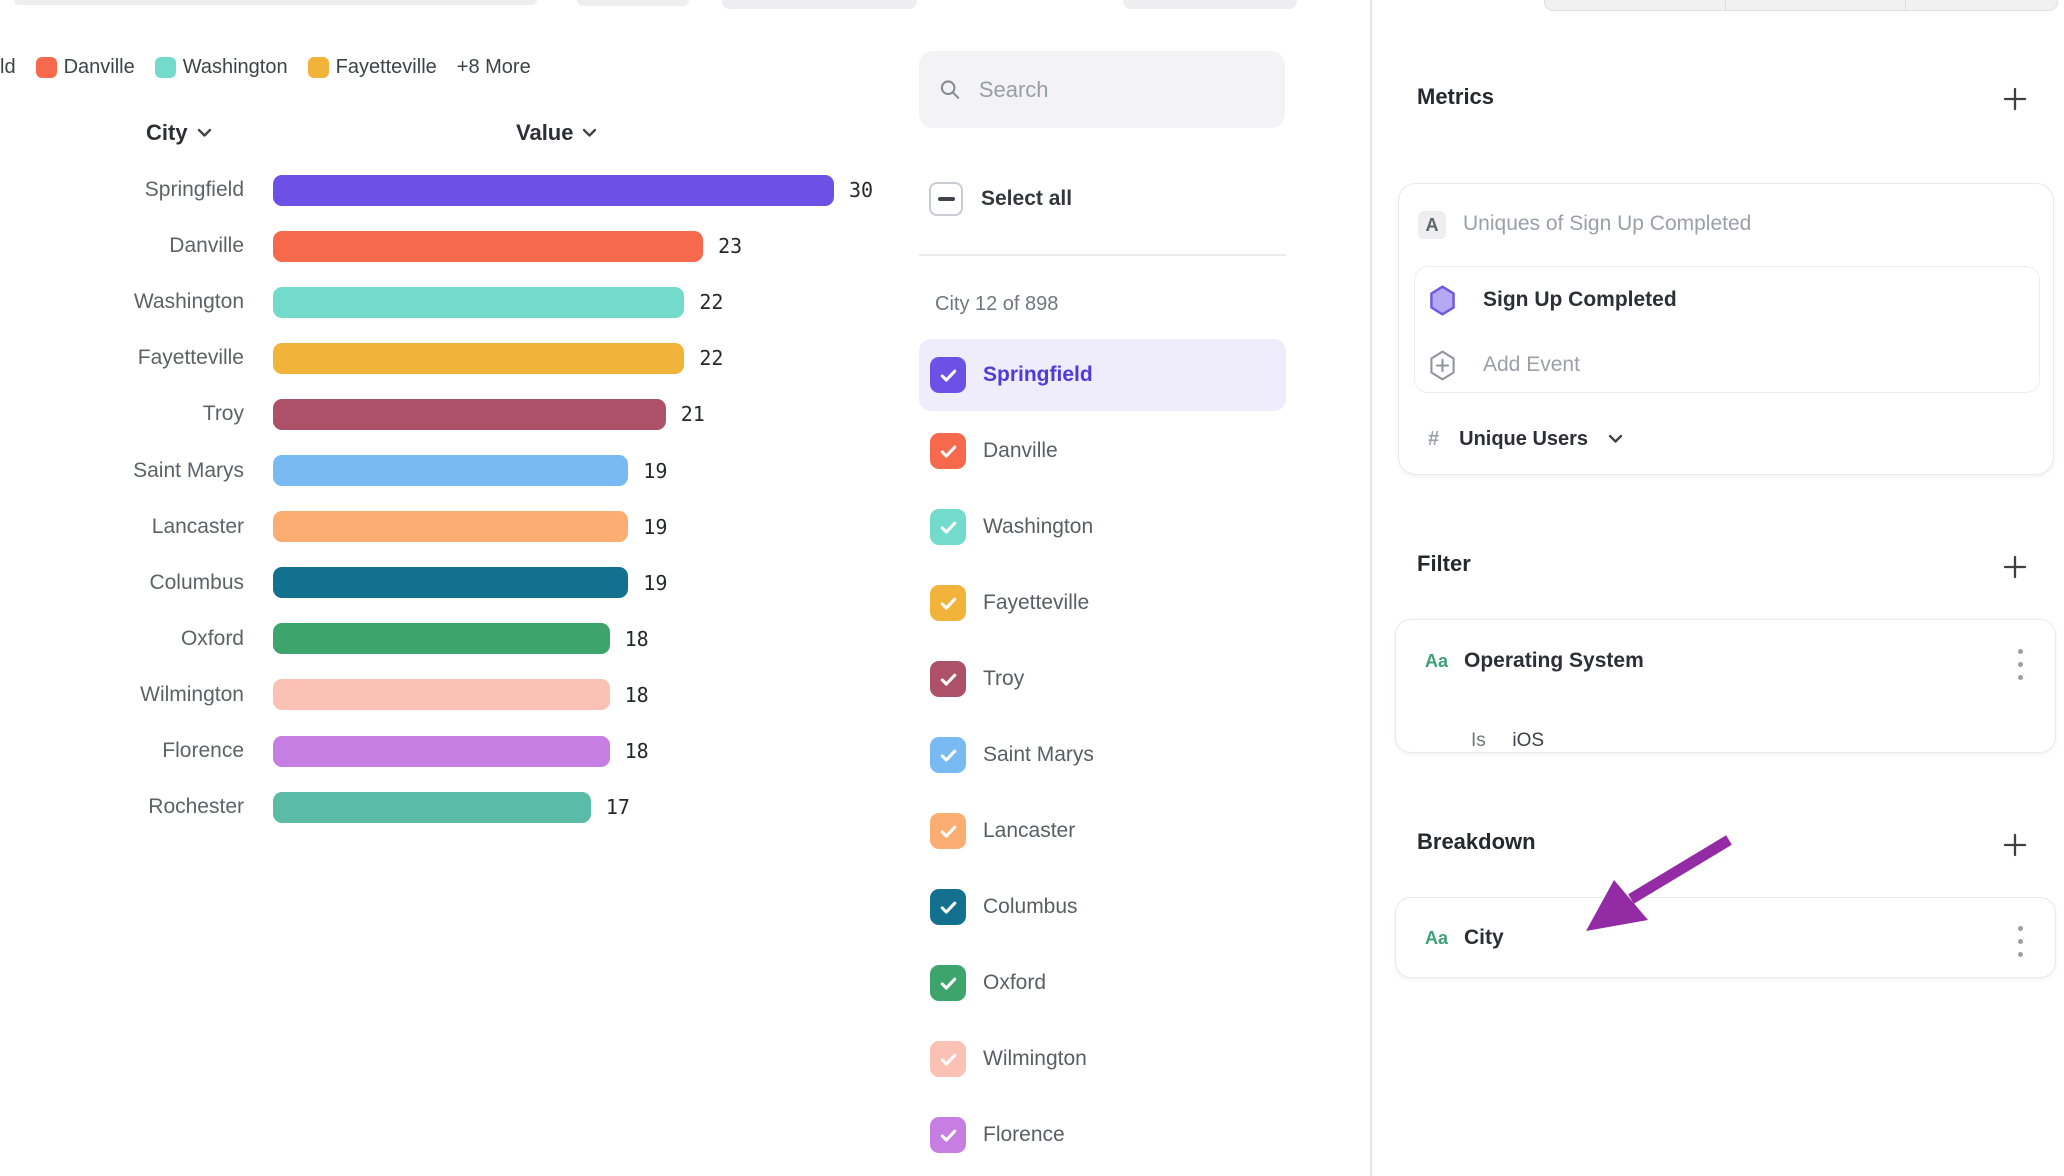 The height and width of the screenshot is (1176, 2064). Describe the element at coordinates (179, 133) in the screenshot. I see `sort-header-city: City` at that location.